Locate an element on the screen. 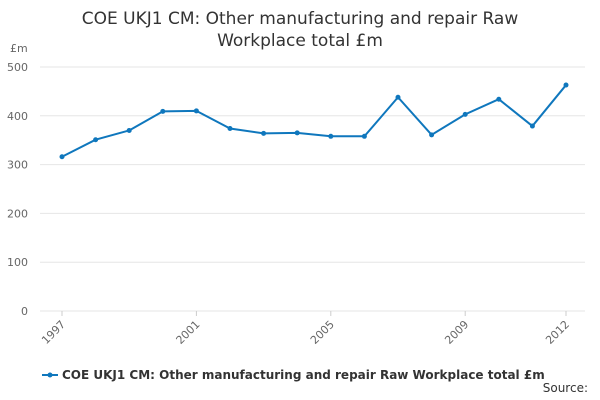  x-tick-label: 2012 is located at coordinates (557, 332).